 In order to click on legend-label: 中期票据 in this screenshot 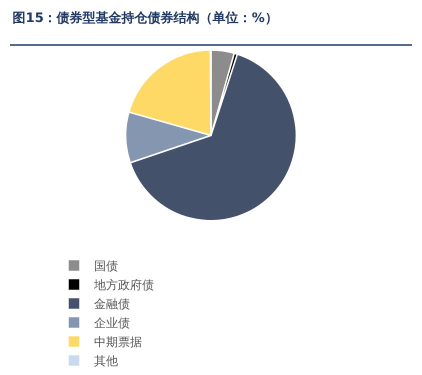, I will do `click(118, 342)`.